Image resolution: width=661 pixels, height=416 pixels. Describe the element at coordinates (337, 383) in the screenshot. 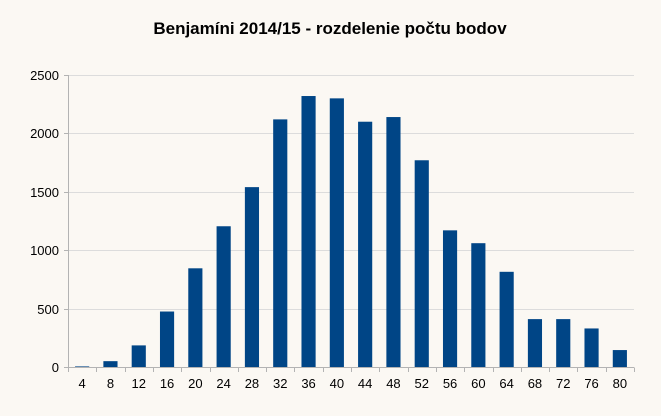

I see `x-tick-label: 40` at that location.